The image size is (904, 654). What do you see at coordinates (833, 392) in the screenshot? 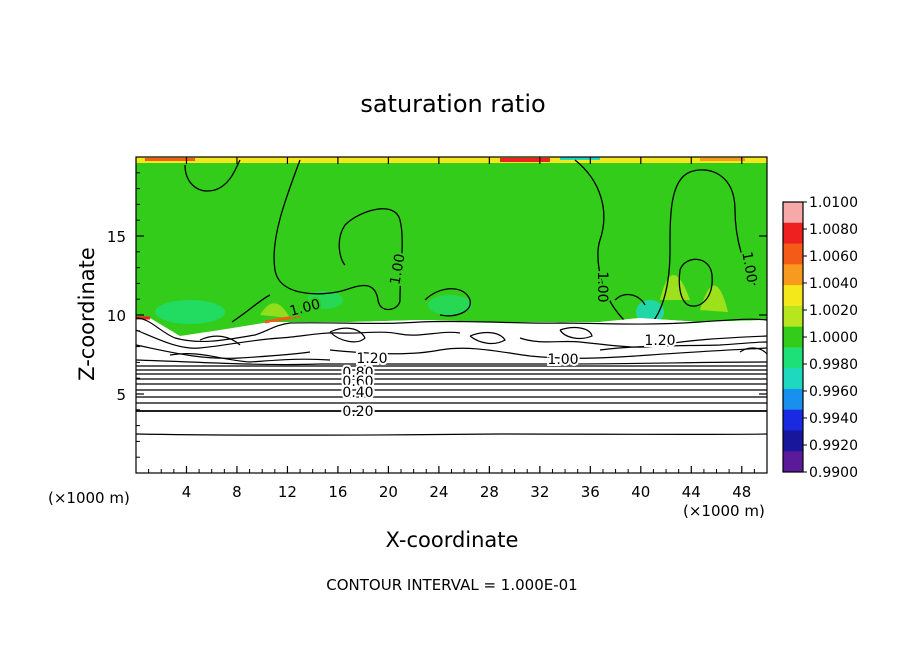
I see `colorbar-label: 0.9960` at bounding box center [833, 392].